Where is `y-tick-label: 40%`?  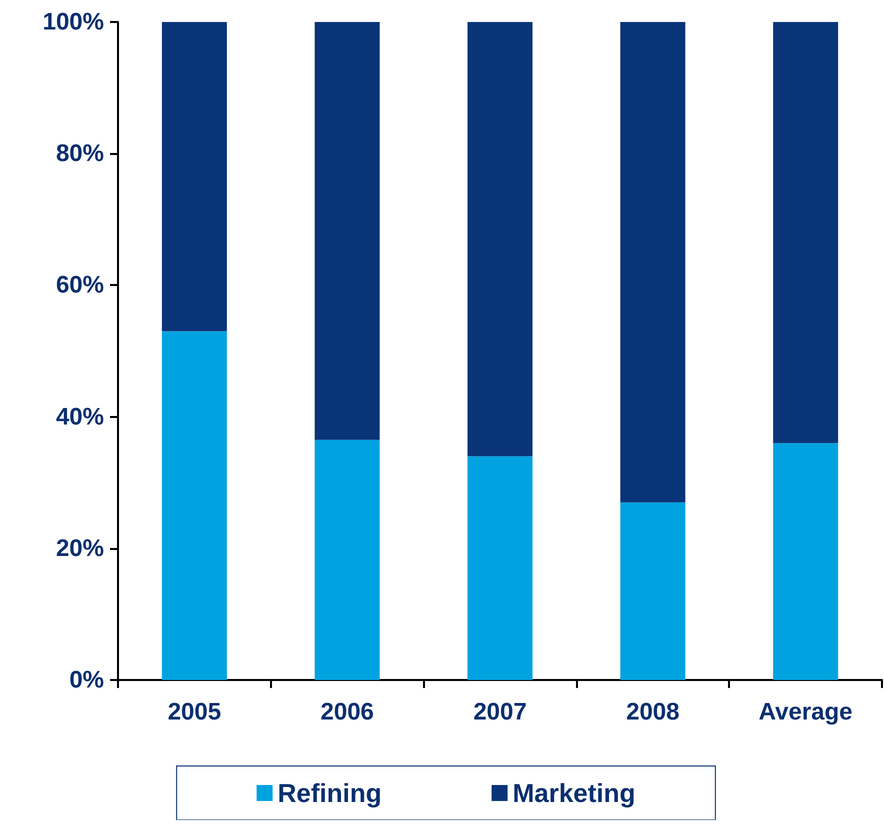 y-tick-label: 40% is located at coordinates (80, 416).